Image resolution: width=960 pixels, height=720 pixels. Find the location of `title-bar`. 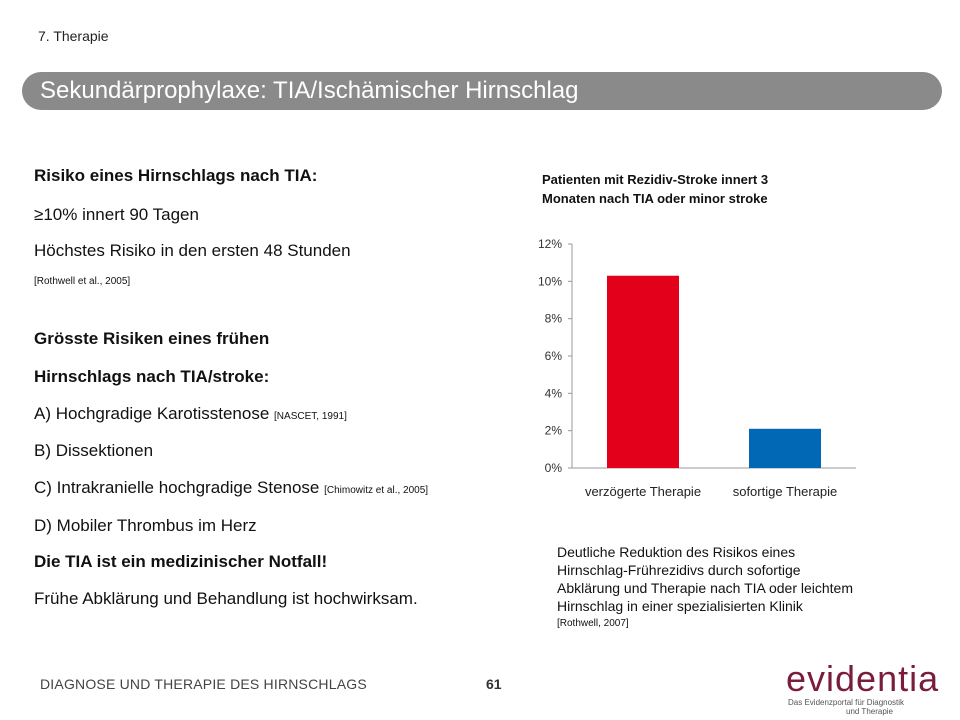

title-bar is located at coordinates (482, 91).